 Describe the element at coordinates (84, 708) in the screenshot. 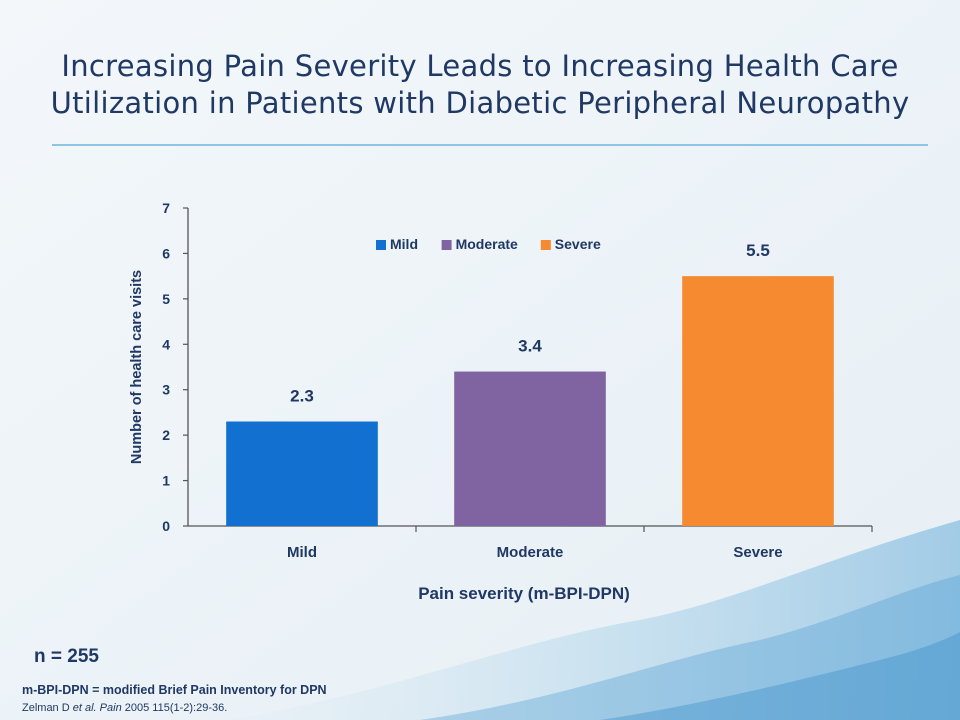

I see `citation-etal: et al.` at that location.